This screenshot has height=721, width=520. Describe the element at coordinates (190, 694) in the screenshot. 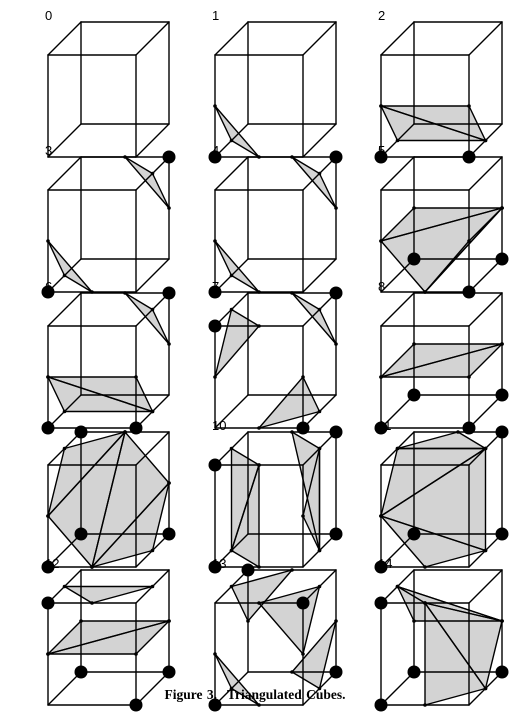

I see `figure-number: Figure 3.` at that location.